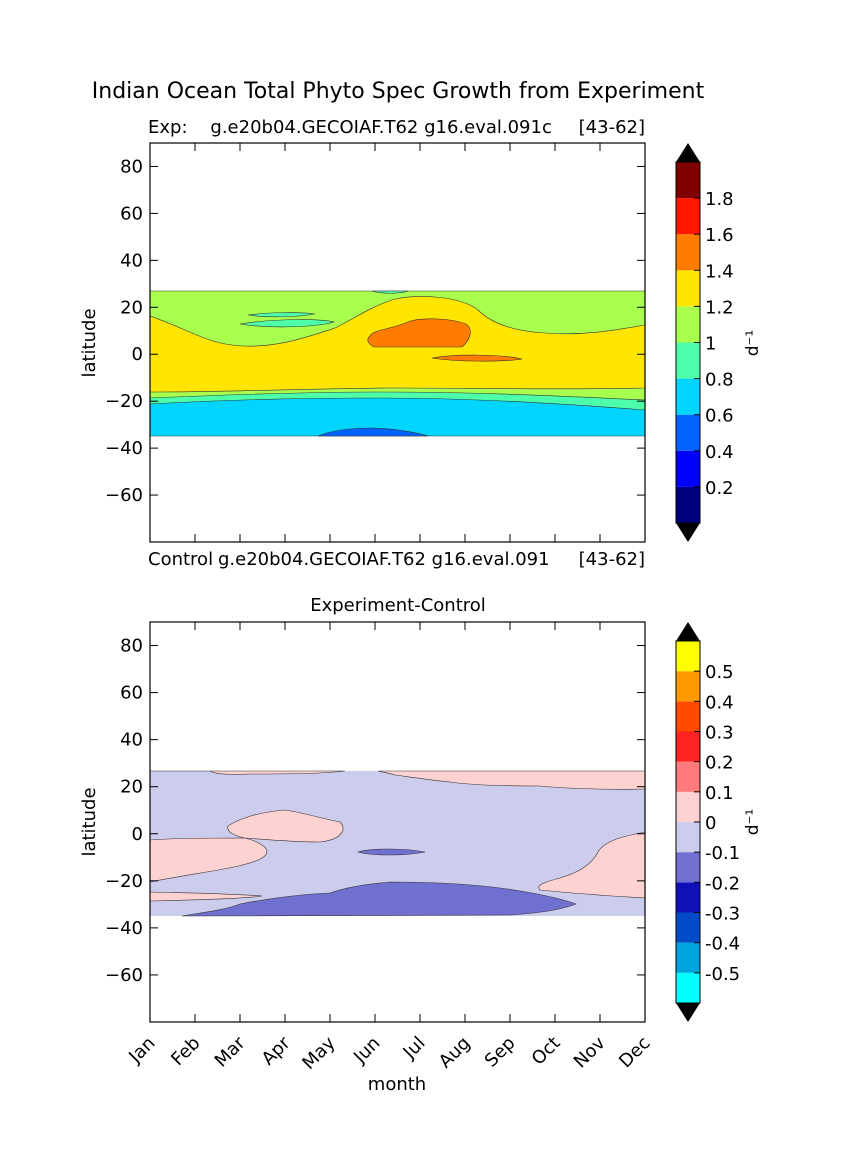  What do you see at coordinates (131, 693) in the screenshot?
I see `panel2-ytick-label: 60` at bounding box center [131, 693].